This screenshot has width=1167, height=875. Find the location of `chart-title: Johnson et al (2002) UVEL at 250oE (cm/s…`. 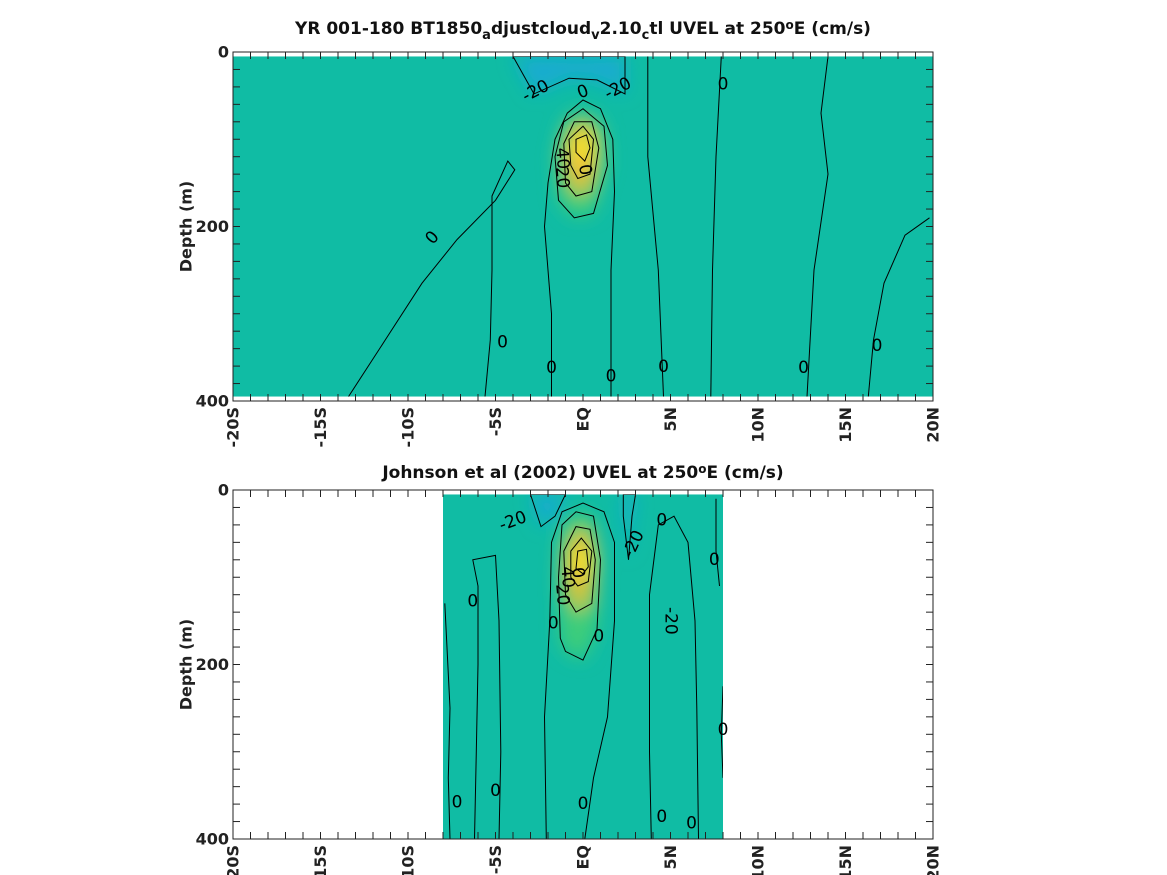

chart-title: Johnson et al (2002) UVEL at 250oE (cm/s… is located at coordinates (582, 472).